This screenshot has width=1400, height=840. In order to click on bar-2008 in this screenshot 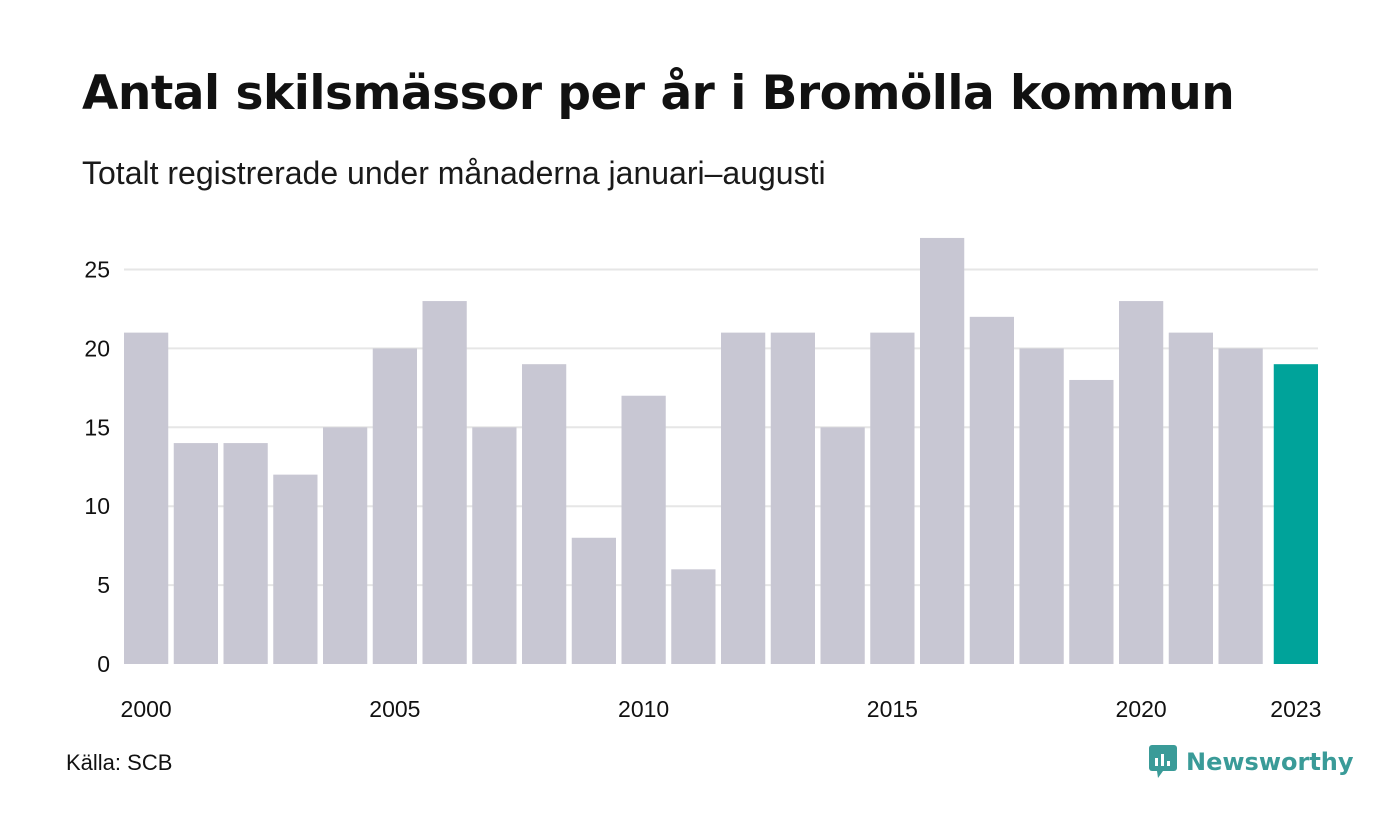, I will do `click(544, 514)`.